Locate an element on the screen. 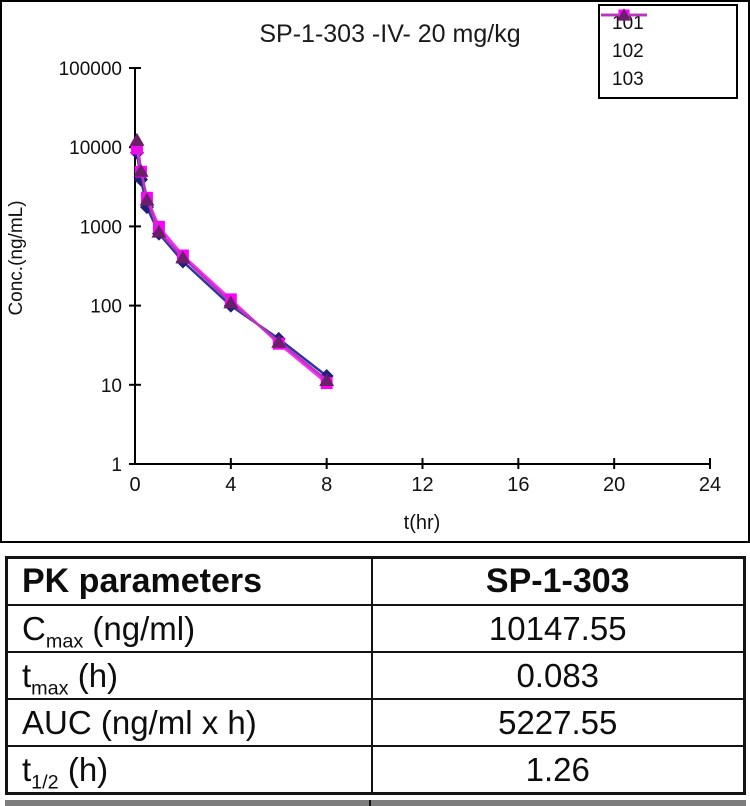 The image size is (750, 806). svg-text: 10000 is located at coordinates (95, 148).